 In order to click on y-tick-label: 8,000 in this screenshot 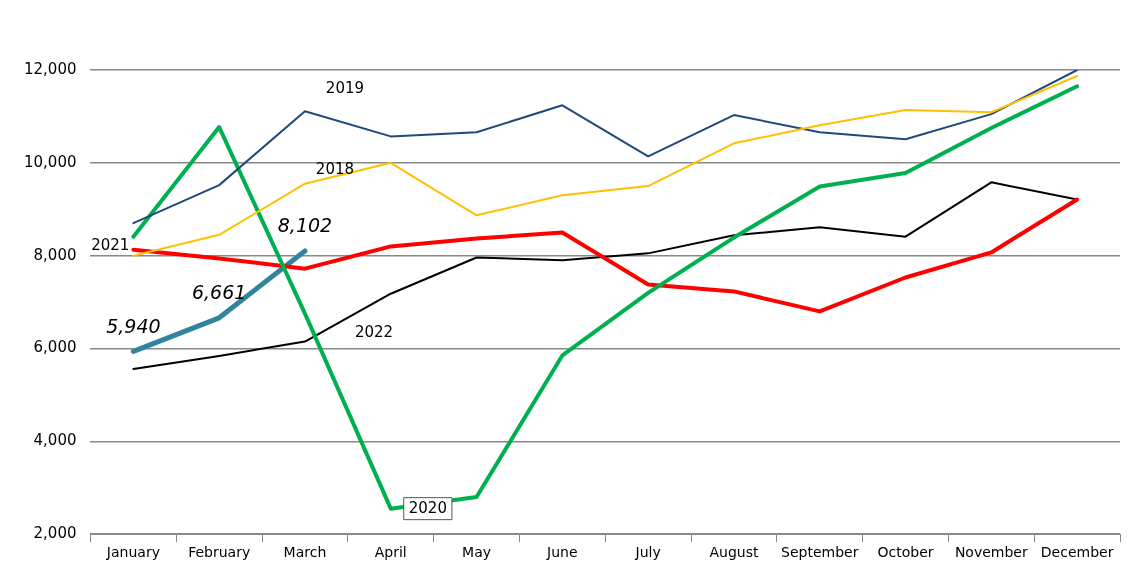, I will do `click(55, 254)`.